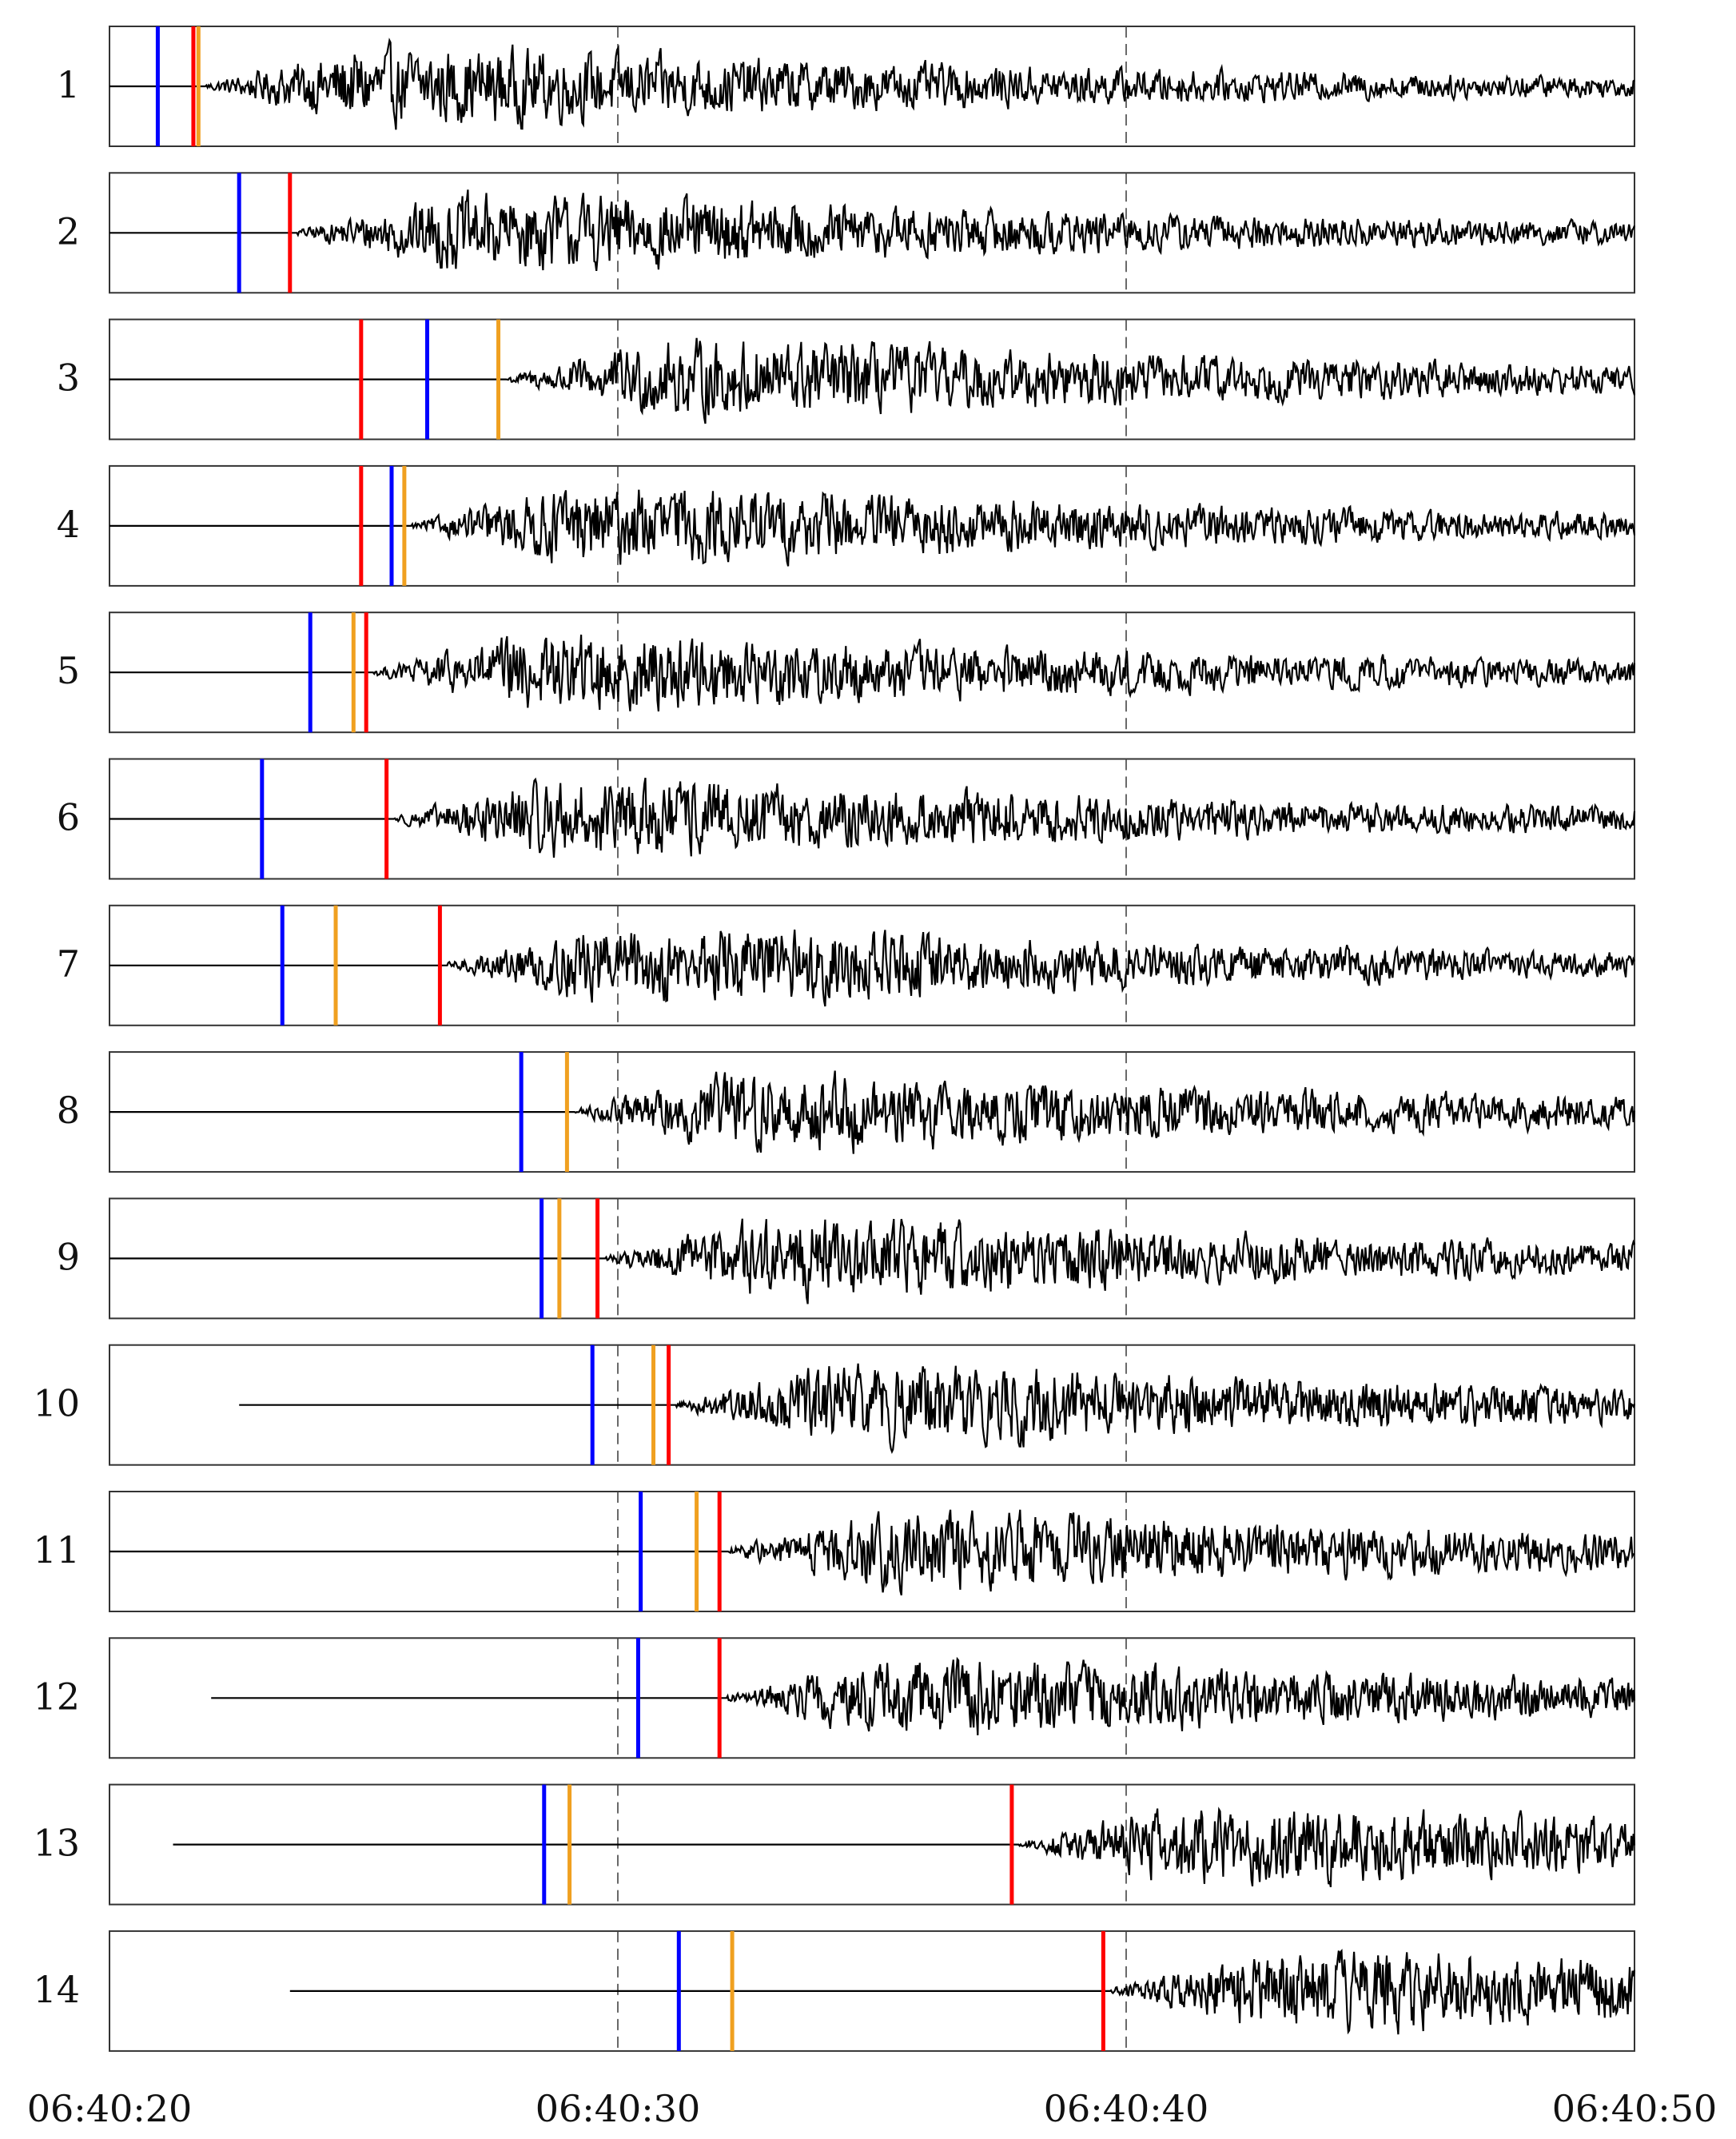  I want to click on x-axis-tick-labels: 06:40:20 06:40:30 06:40:40 06:40:50, so click(872, 2108).